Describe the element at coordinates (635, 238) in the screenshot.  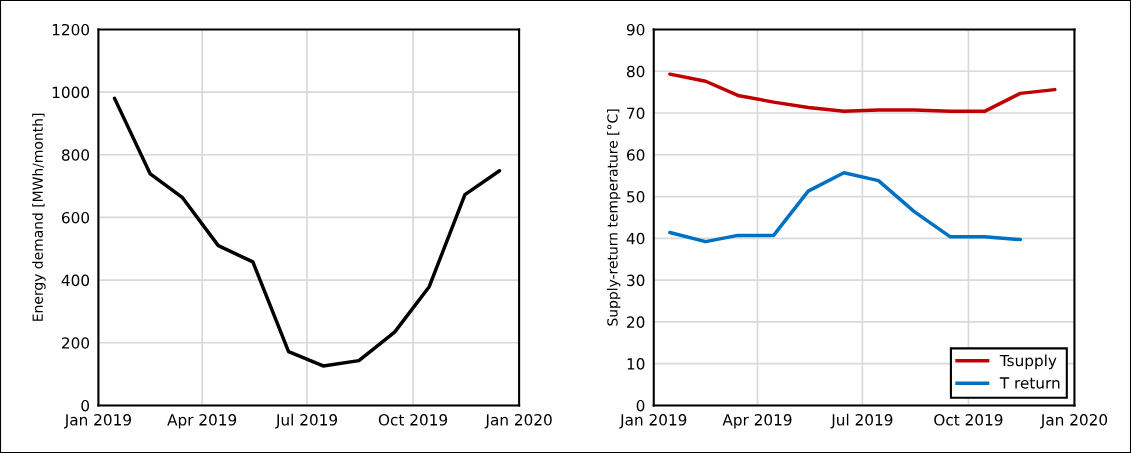
I see `y-tick-label: 40` at that location.